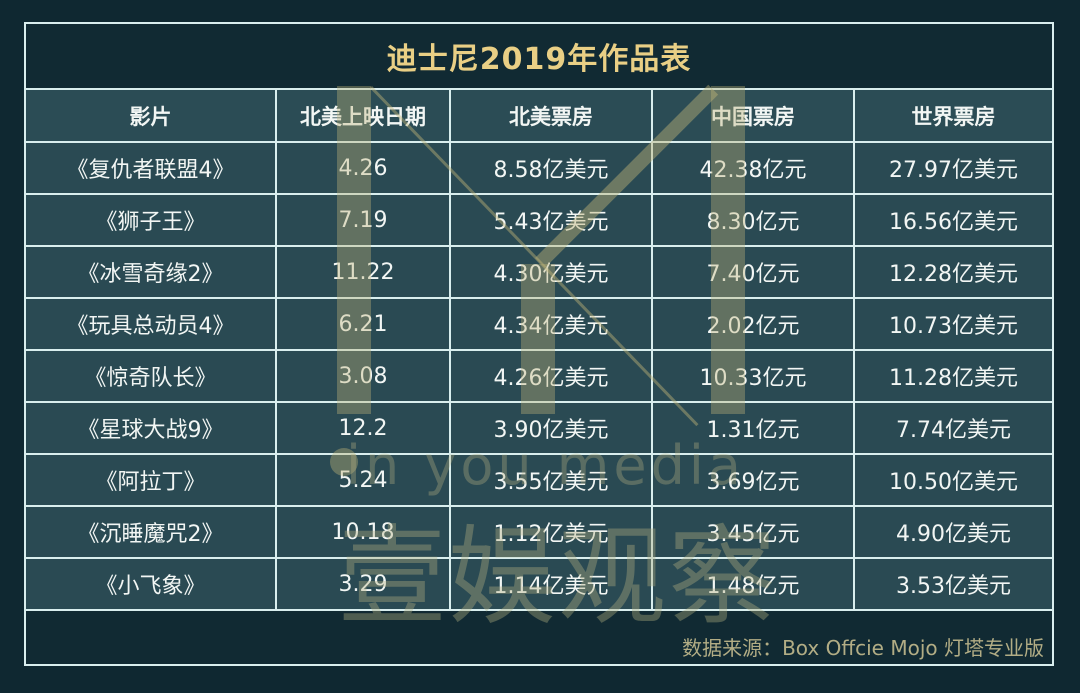 Image resolution: width=1080 pixels, height=693 pixels. I want to click on table-row: 《小飞象》 3.29 1.14亿美元 1.48亿元 3.53亿美元, so click(539, 584).